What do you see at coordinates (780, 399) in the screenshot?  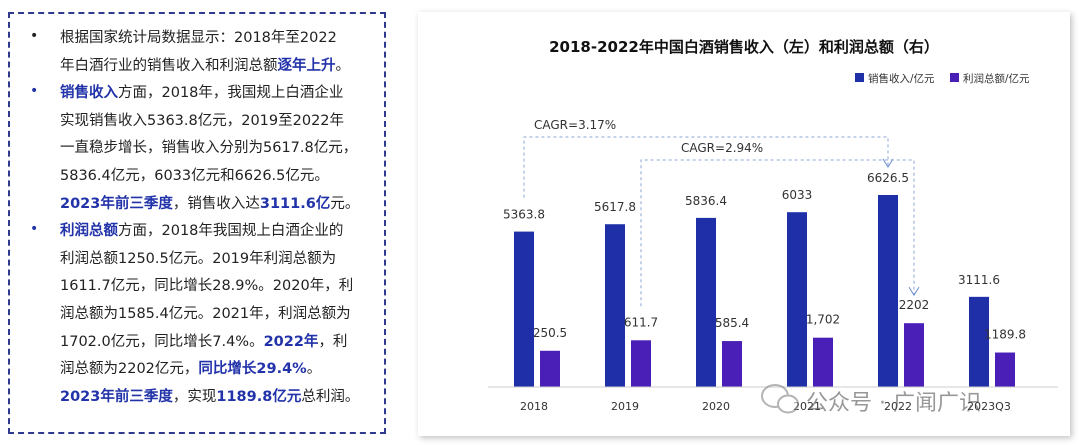 I see `wechat-icon` at bounding box center [780, 399].